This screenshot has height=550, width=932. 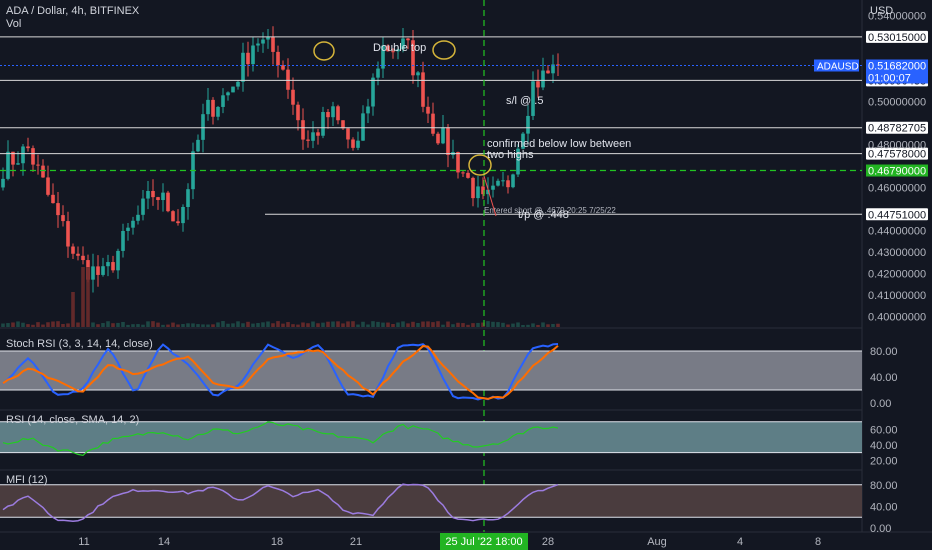 What do you see at coordinates (884, 507) in the screenshot?
I see `mfi-tick: 40.00` at bounding box center [884, 507].